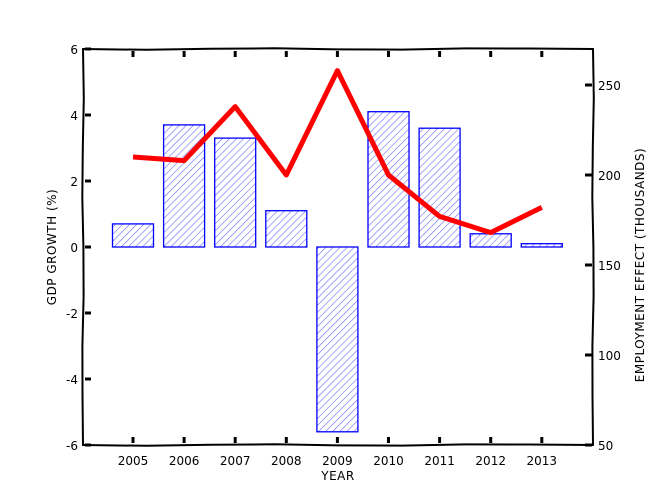 The image size is (660, 495). What do you see at coordinates (541, 245) in the screenshot?
I see `bar-2013` at bounding box center [541, 245].